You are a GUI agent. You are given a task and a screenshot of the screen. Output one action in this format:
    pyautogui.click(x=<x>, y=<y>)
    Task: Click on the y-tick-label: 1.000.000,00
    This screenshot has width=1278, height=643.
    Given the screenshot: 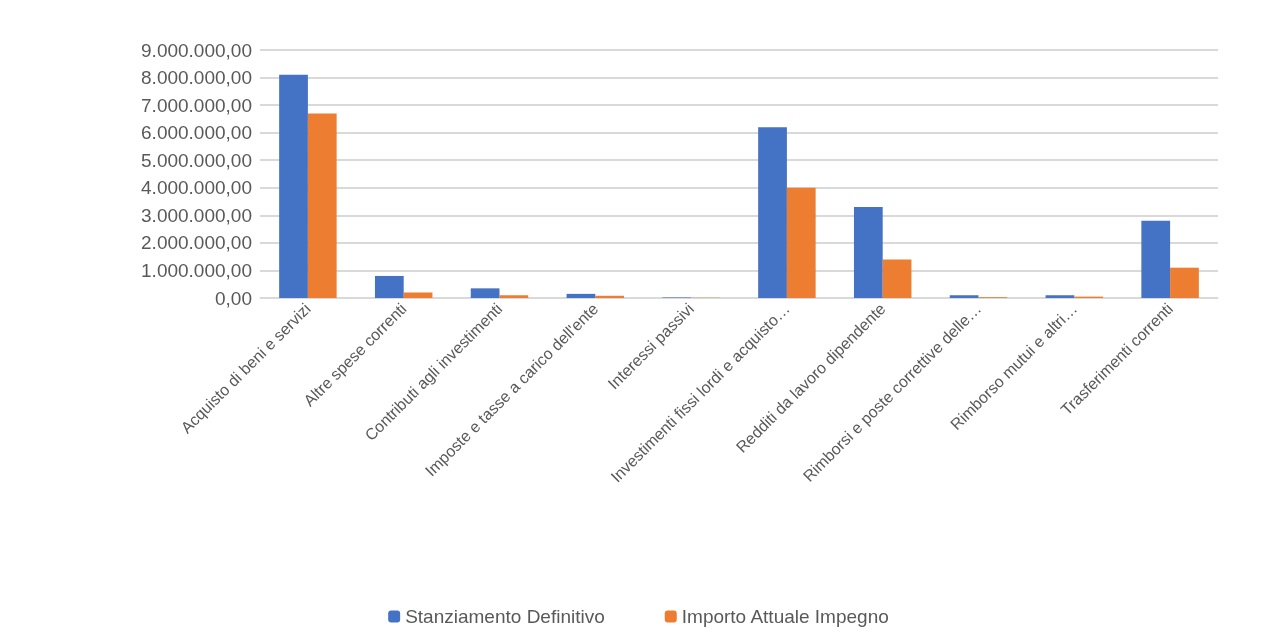 What is the action you would take?
    pyautogui.click(x=196, y=270)
    